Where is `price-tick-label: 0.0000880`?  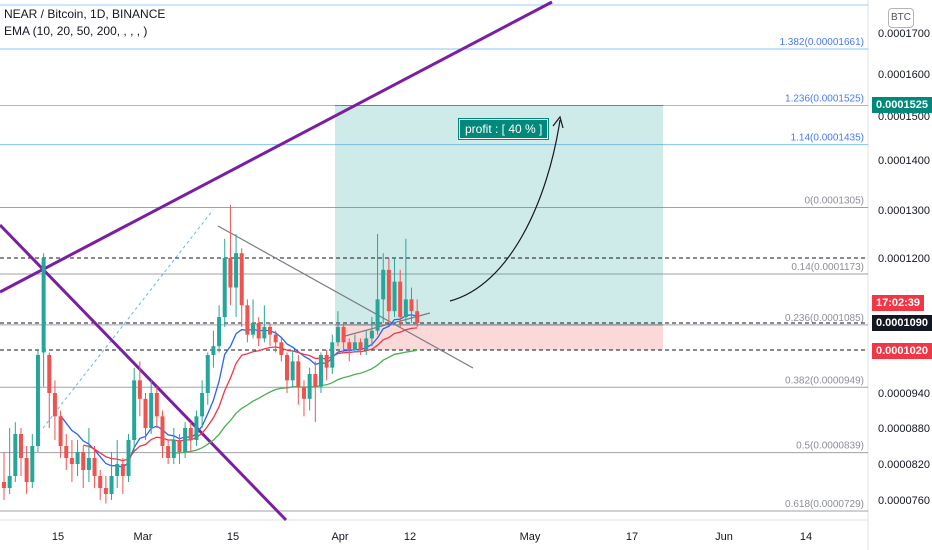 price-tick-label: 0.0000880 is located at coordinates (904, 429).